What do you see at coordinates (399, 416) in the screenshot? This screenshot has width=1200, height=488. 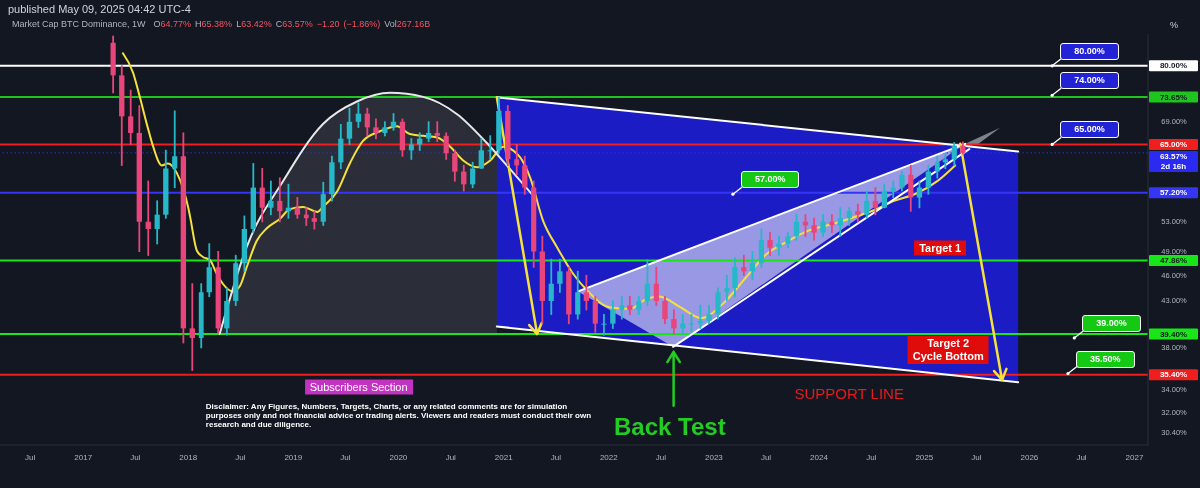 I see `annotation: Disclaimer: Any Figures, Numbers, Targets, Charts, or any related comments are for simulation purposes only and not financial advice or trading alerts. Viewers and readers must conduct their own research and due diligence.` at bounding box center [399, 416].